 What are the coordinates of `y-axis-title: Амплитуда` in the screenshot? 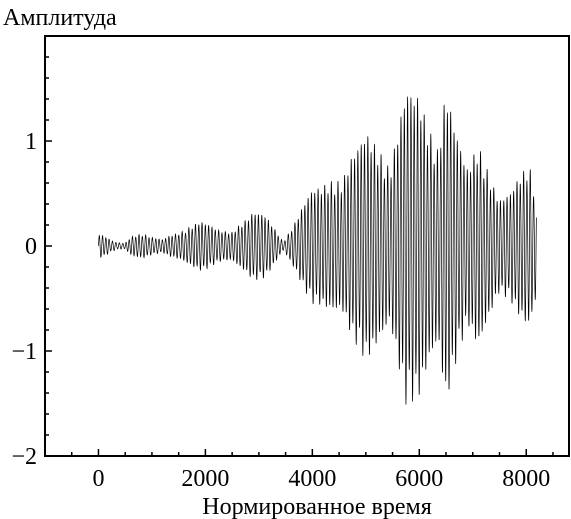 It's located at (60, 18).